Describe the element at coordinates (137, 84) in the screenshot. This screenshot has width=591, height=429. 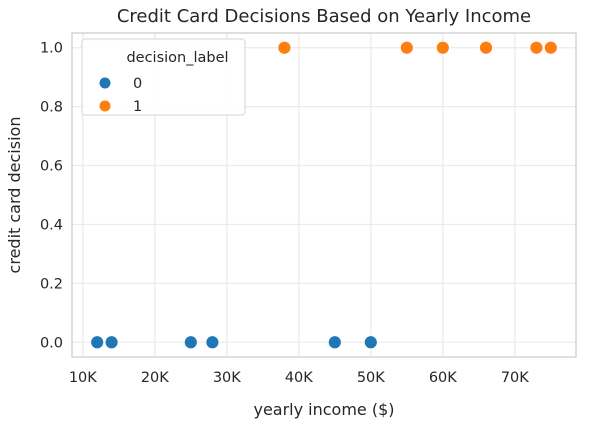
I see `legend-label-0: 0` at that location.